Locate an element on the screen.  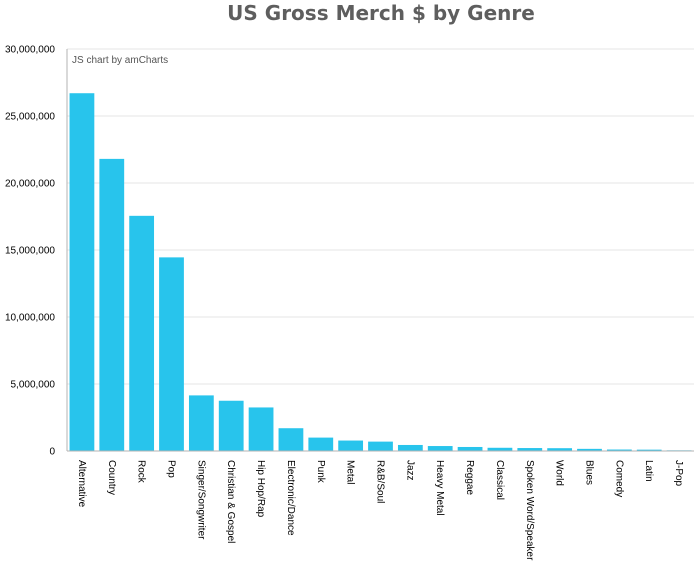
chart-credit-link: JS chart by amCharts is located at coordinates (120, 60).